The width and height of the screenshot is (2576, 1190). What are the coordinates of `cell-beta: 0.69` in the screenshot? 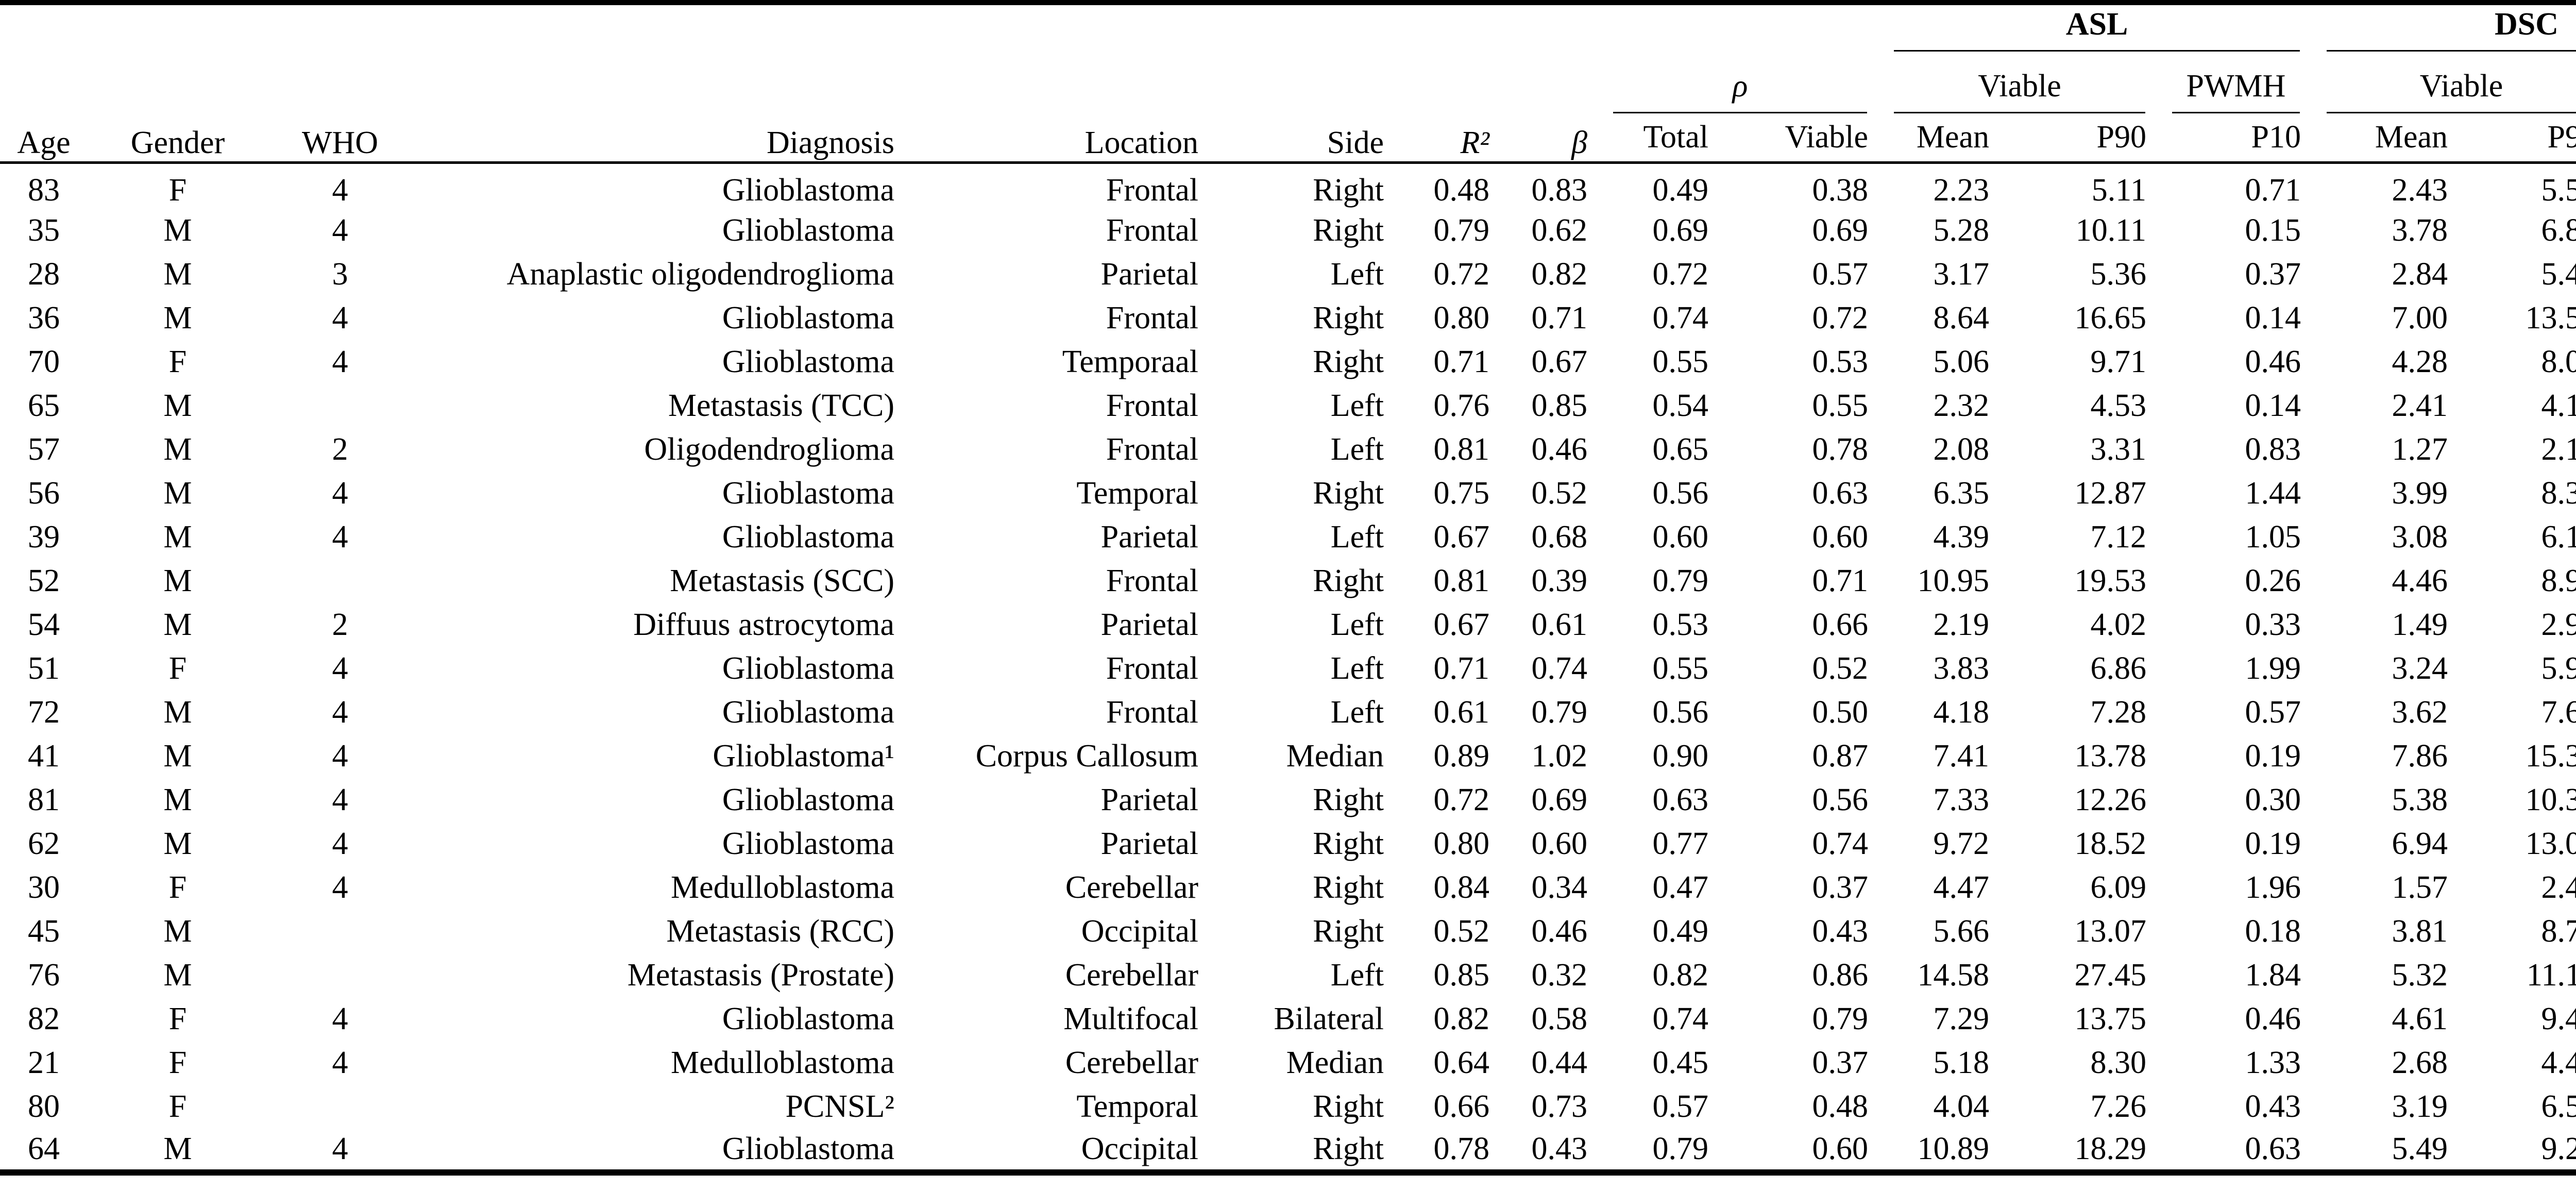 It's located at (1559, 799).